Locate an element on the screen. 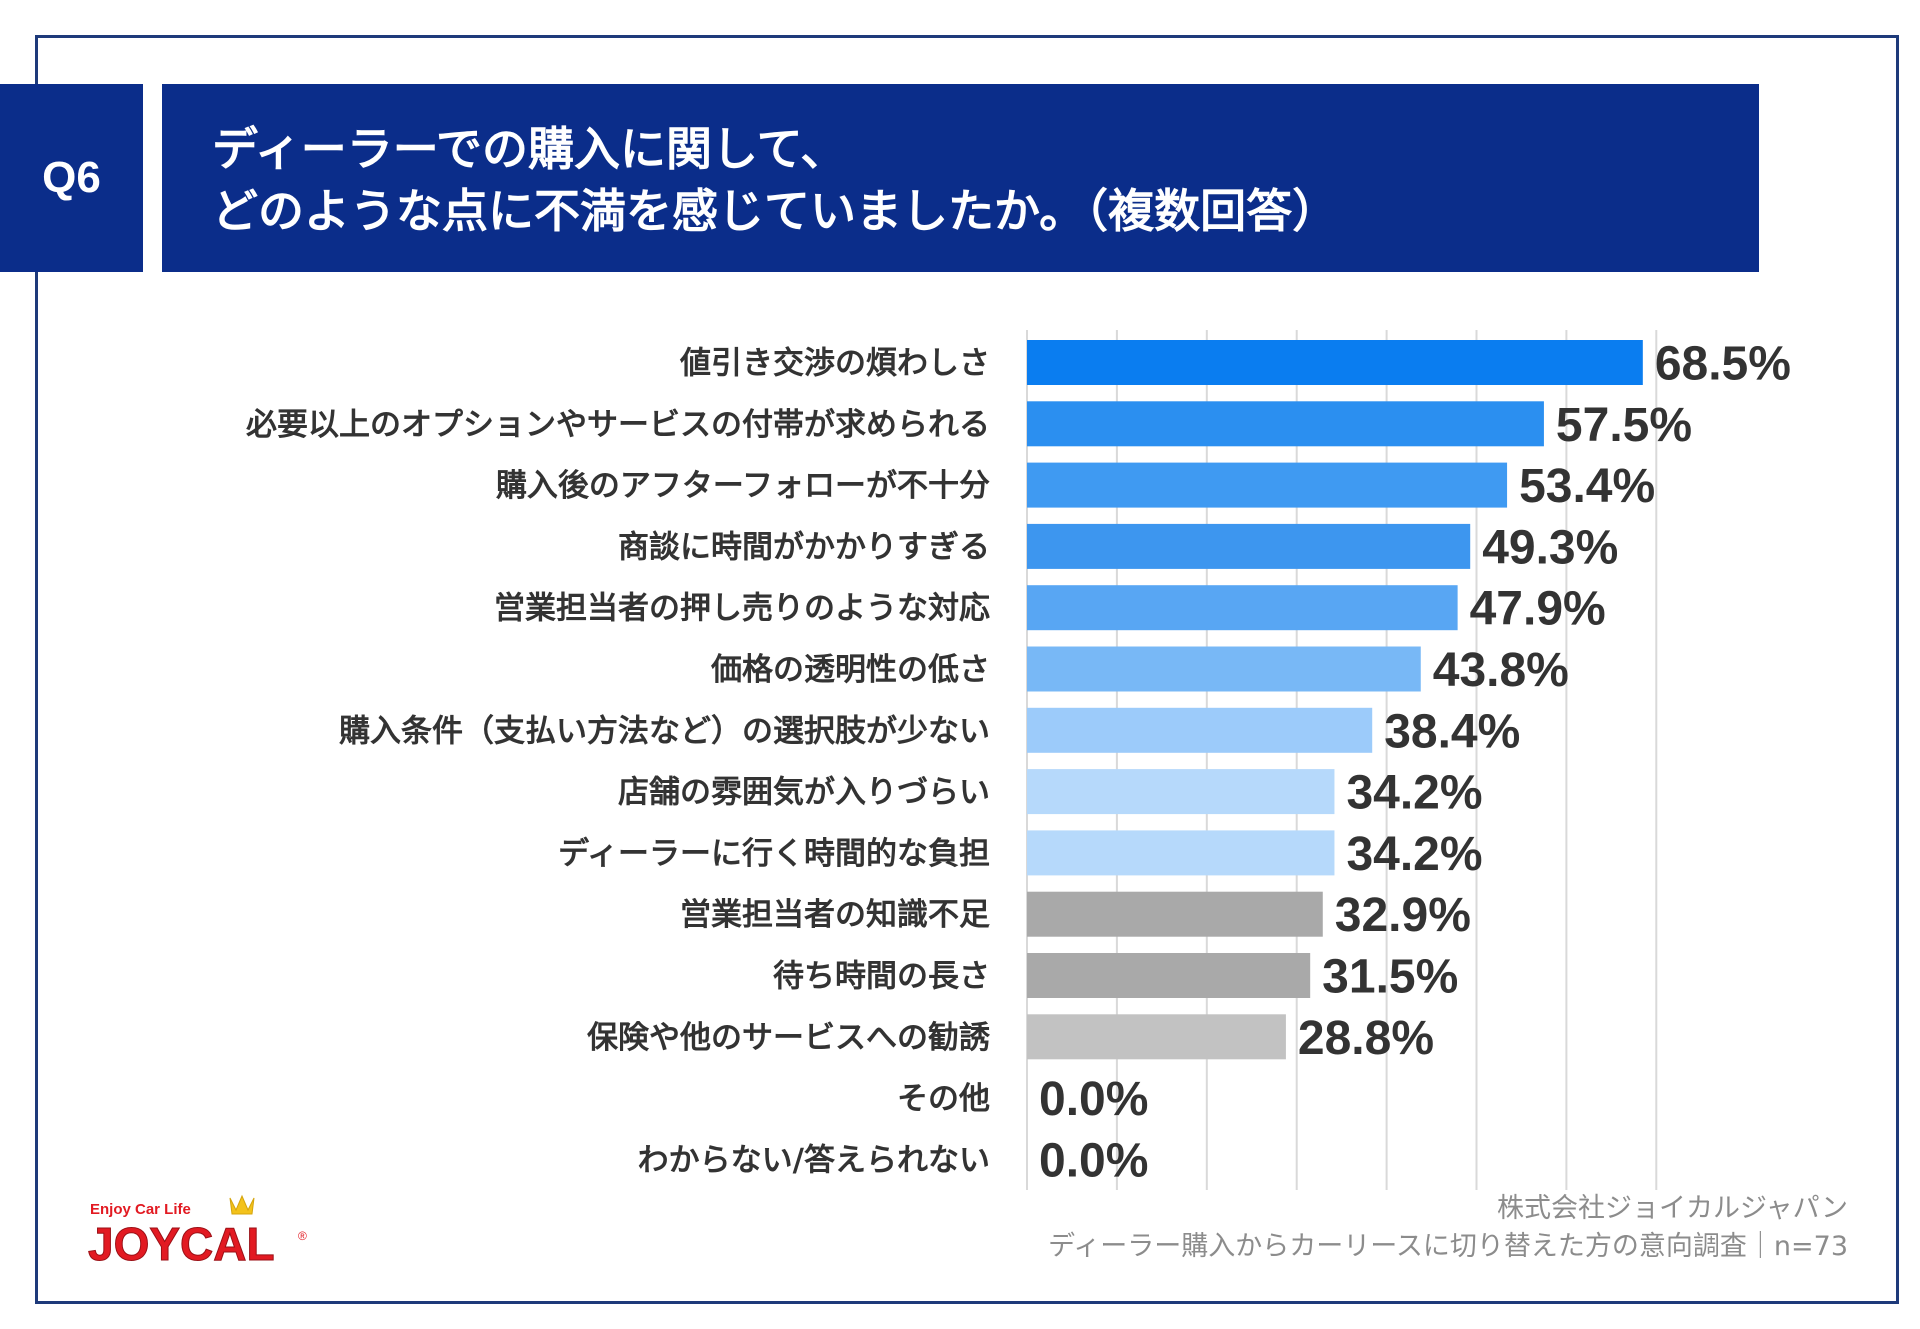 This screenshot has width=1920, height=1329. value-label: 38.4% is located at coordinates (1452, 731).